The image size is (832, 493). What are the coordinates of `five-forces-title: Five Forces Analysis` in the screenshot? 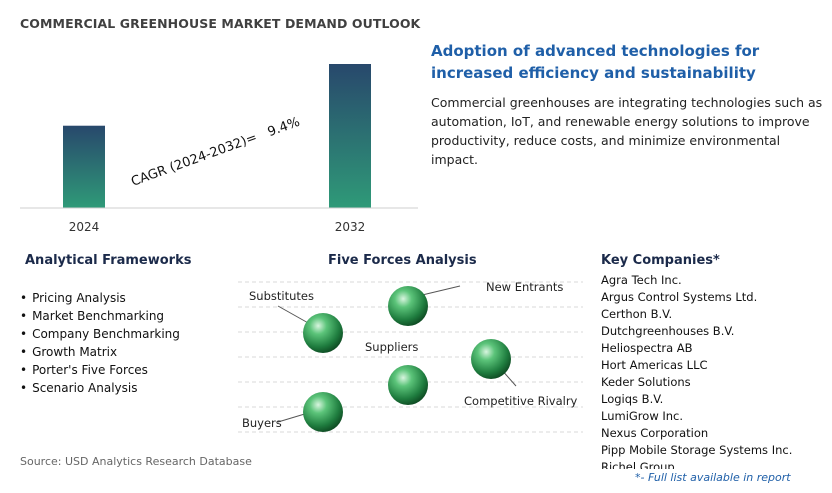 It's located at (402, 260).